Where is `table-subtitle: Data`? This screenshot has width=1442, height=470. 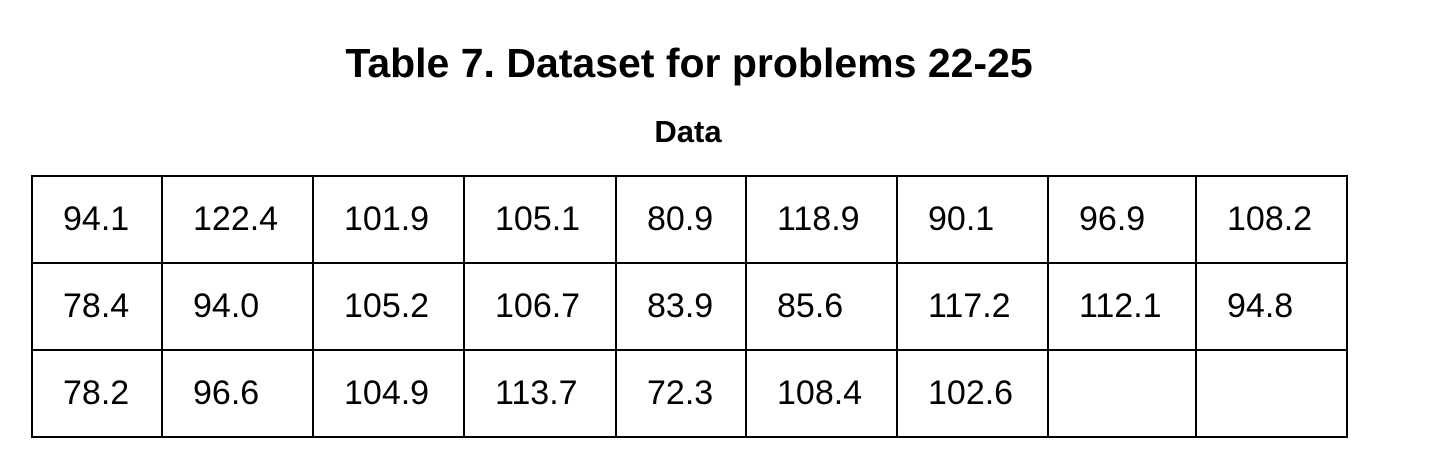 table-subtitle: Data is located at coordinates (688, 131).